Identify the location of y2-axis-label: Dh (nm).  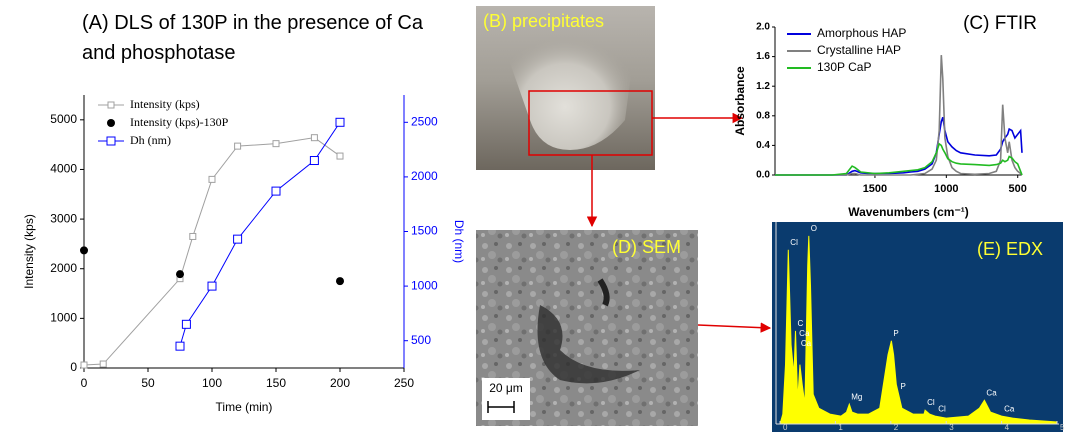
(459, 241).